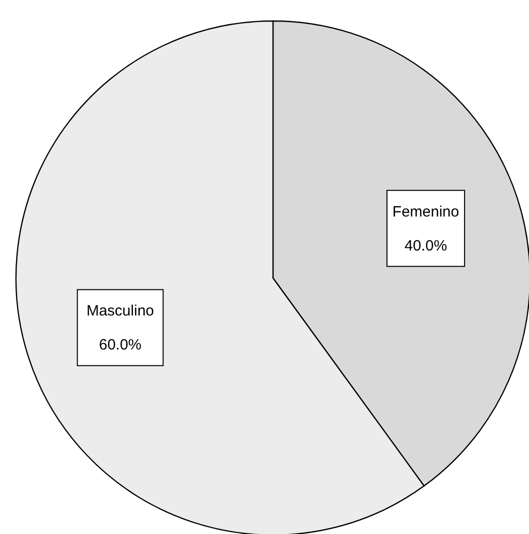  Describe the element at coordinates (426, 211) in the screenshot. I see `slice-label: Femenino` at that location.